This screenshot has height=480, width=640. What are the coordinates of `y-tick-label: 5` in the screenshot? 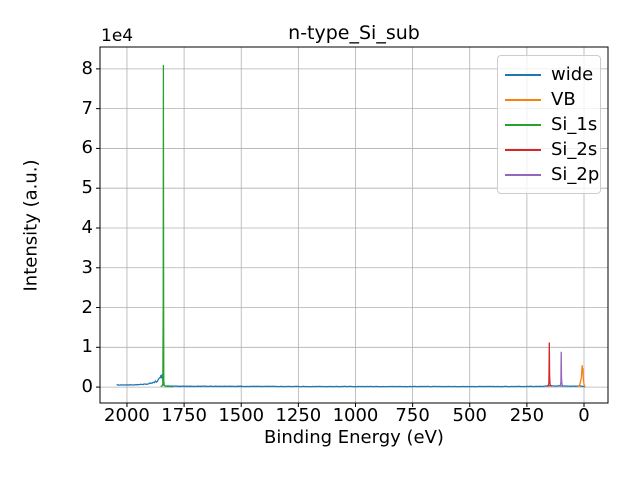 It's located at (87, 188).